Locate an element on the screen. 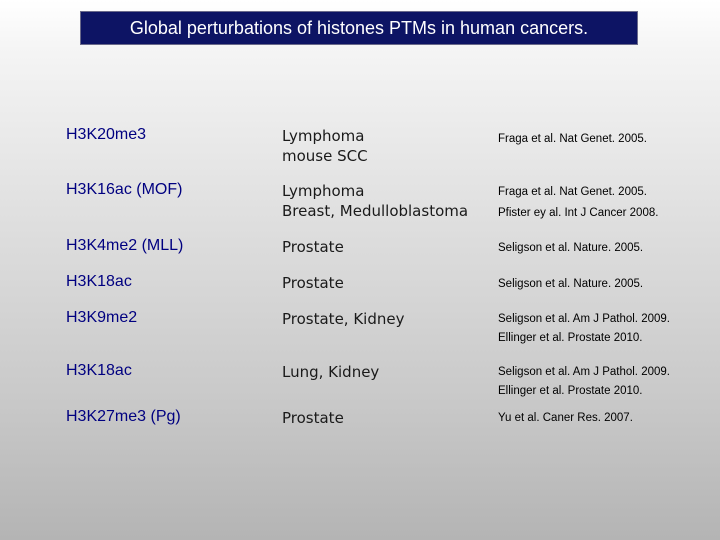  cancer-types: Lung, Kidney is located at coordinates (330, 372).